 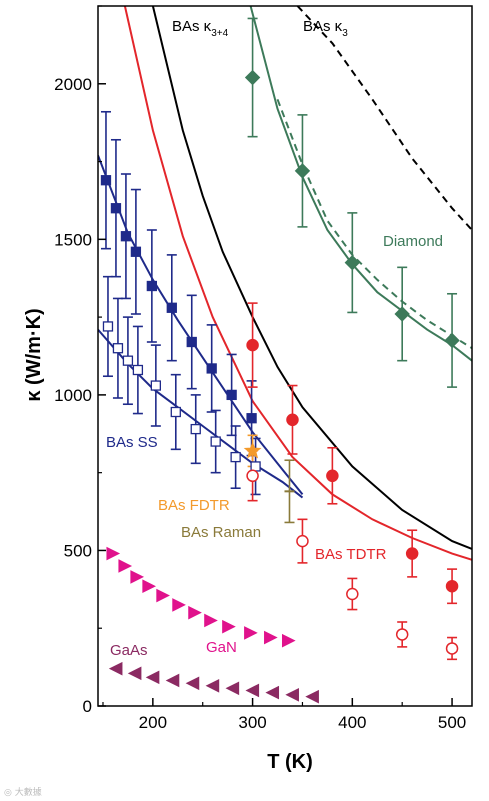 What do you see at coordinates (153, 722) in the screenshot?
I see `x-tick-label: 200` at bounding box center [153, 722].